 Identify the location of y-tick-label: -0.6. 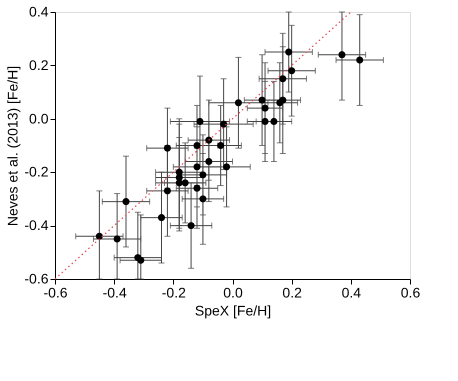
(36, 278).